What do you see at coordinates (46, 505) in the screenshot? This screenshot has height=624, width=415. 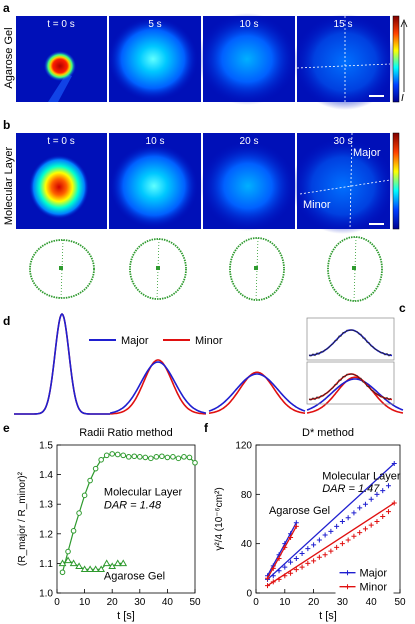 I see `chart-e-ytick-label-3: 1.3` at bounding box center [46, 505].